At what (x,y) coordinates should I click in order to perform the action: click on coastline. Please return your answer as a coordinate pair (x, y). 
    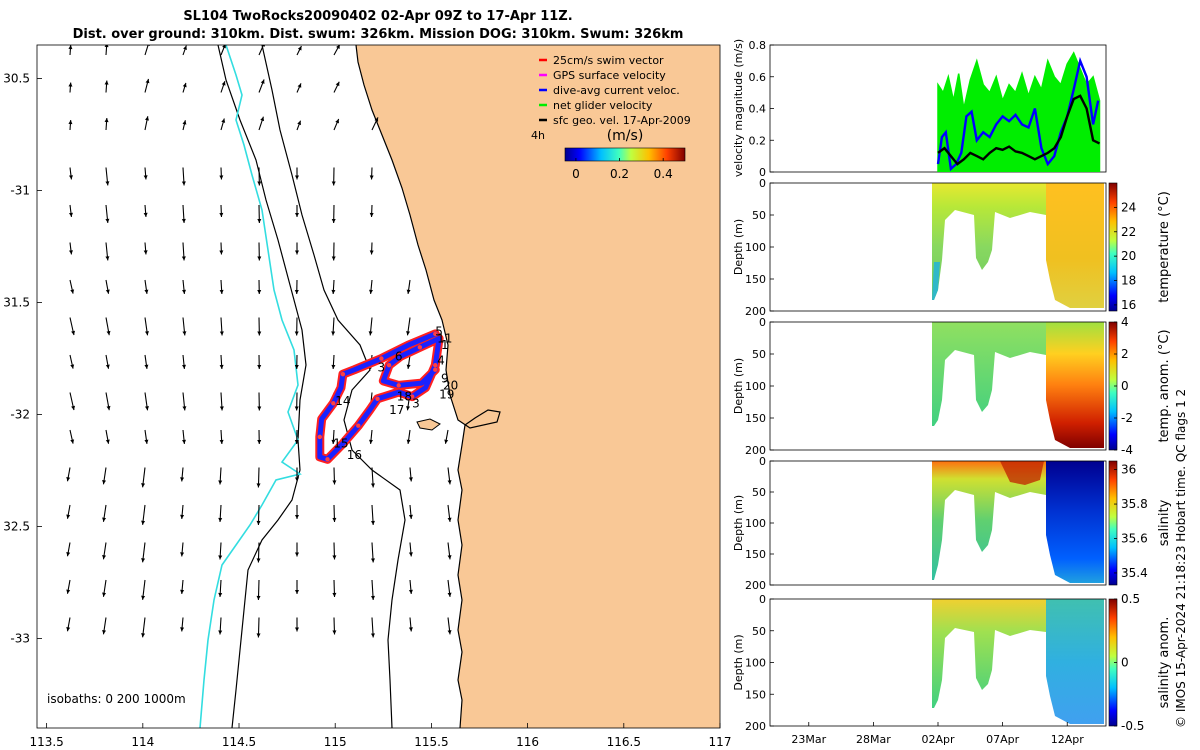
    Looking at the image, I should click on (428, 386).